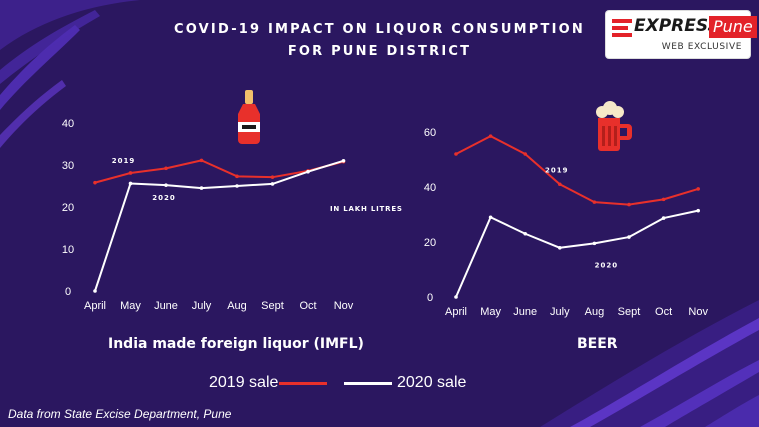 This screenshot has width=759, height=427. What do you see at coordinates (556, 170) in the screenshot?
I see `beer-series-2019-label: 2019` at bounding box center [556, 170].